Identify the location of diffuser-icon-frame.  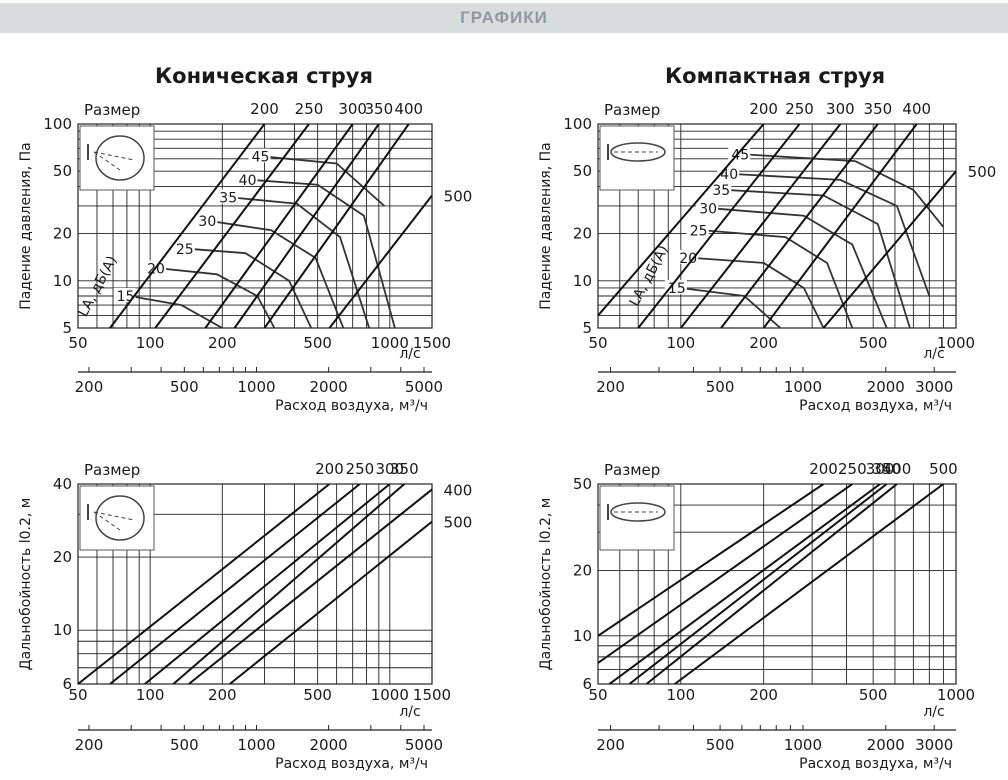
(637, 158).